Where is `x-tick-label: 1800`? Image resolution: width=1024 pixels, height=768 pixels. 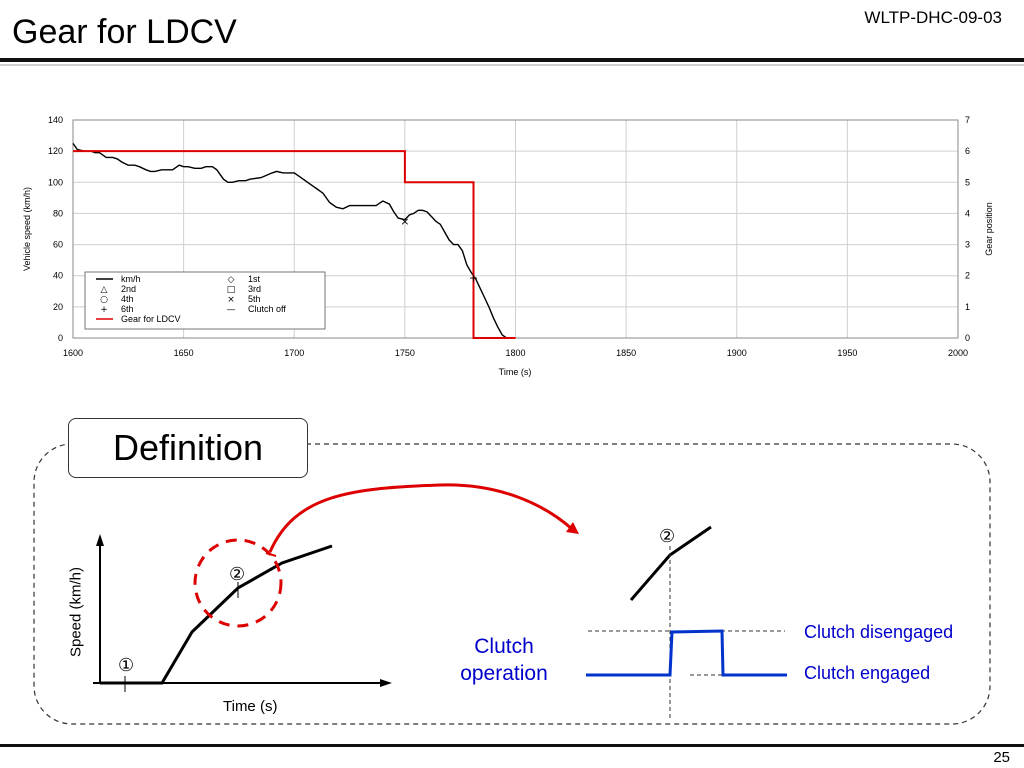 x-tick-label: 1800 is located at coordinates (515, 353).